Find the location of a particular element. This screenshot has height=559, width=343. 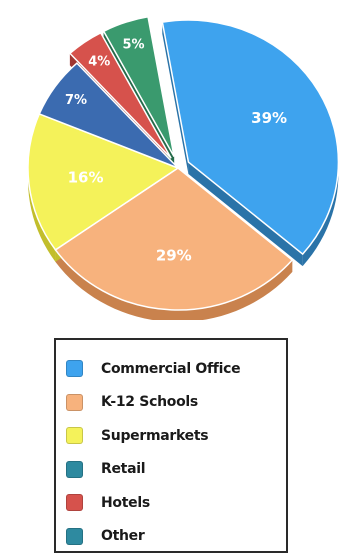

pie-slice-supermarkets is located at coordinates (103, 181).